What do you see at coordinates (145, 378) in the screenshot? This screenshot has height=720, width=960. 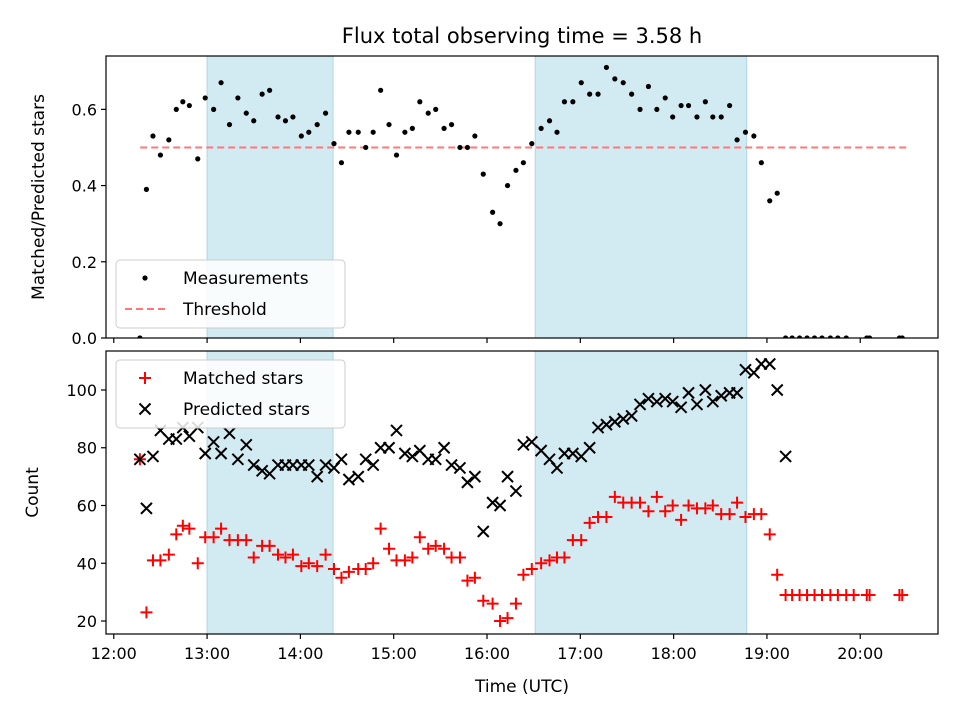 I see `legend-matched-marker` at bounding box center [145, 378].